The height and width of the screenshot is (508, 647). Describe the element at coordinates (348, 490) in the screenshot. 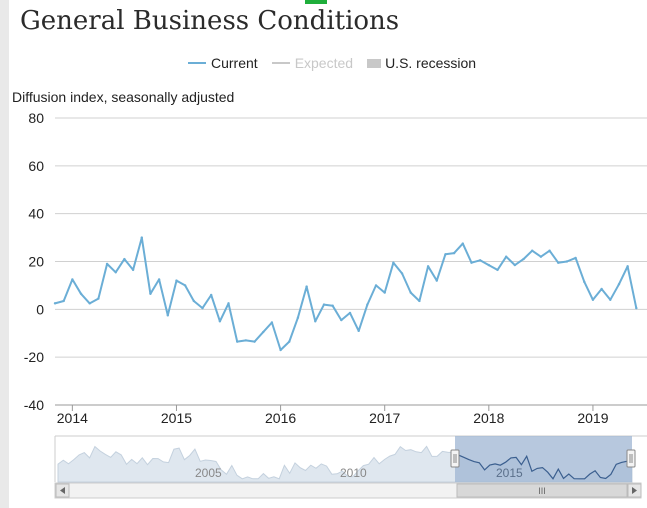

I see `scrollbar: III` at that location.